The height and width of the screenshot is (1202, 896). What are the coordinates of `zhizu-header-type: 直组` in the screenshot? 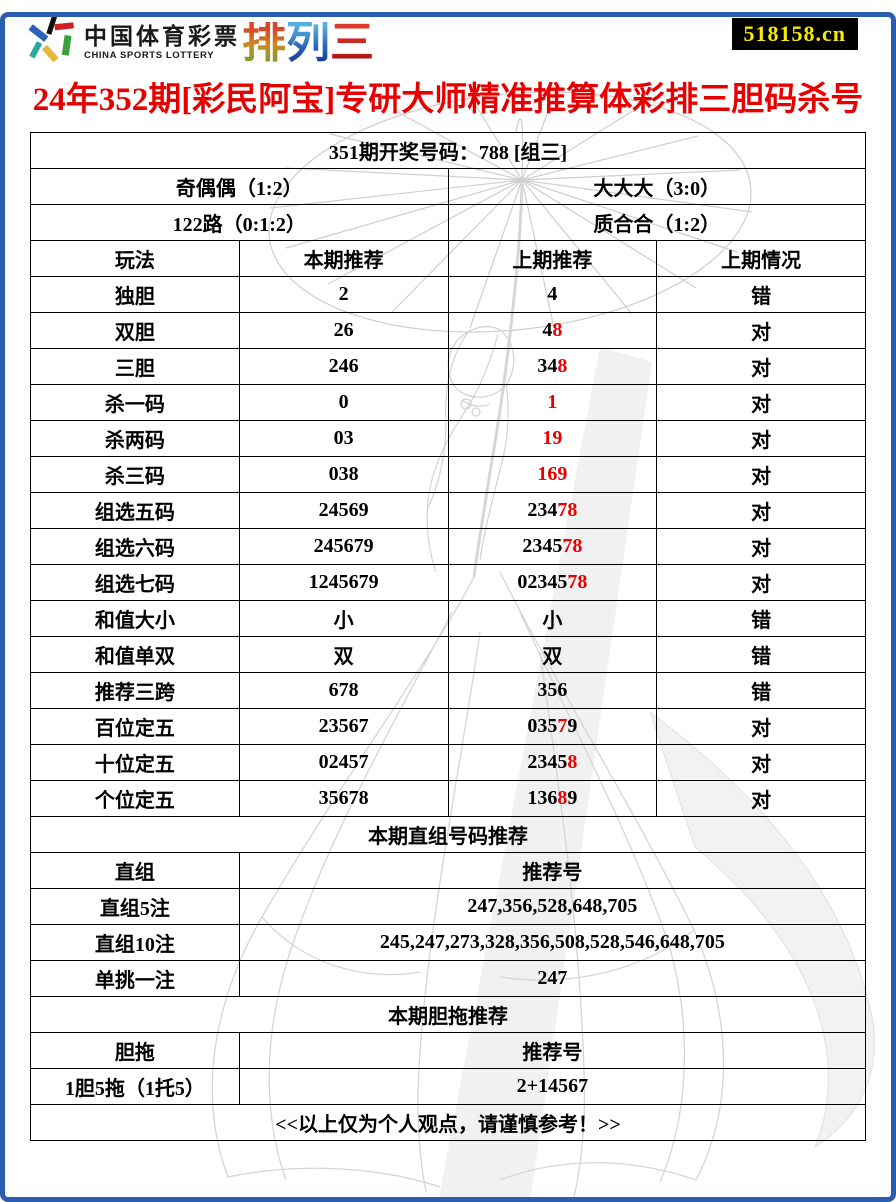 It's located at (135, 870).